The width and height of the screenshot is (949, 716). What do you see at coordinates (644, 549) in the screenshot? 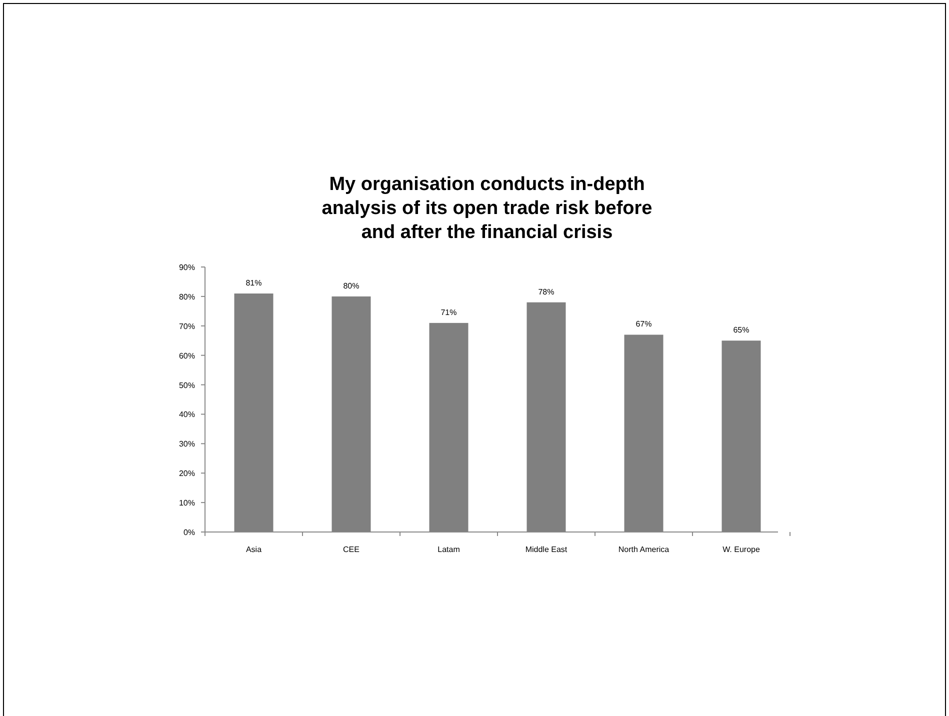
I see `x-tick-label: North America` at bounding box center [644, 549].